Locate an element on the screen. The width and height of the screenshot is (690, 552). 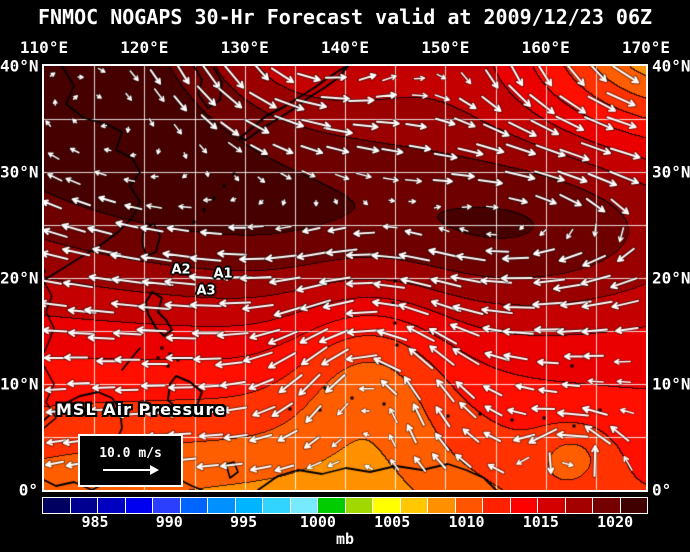
wind-scale-value: 10.0 m/s is located at coordinates (130, 453).